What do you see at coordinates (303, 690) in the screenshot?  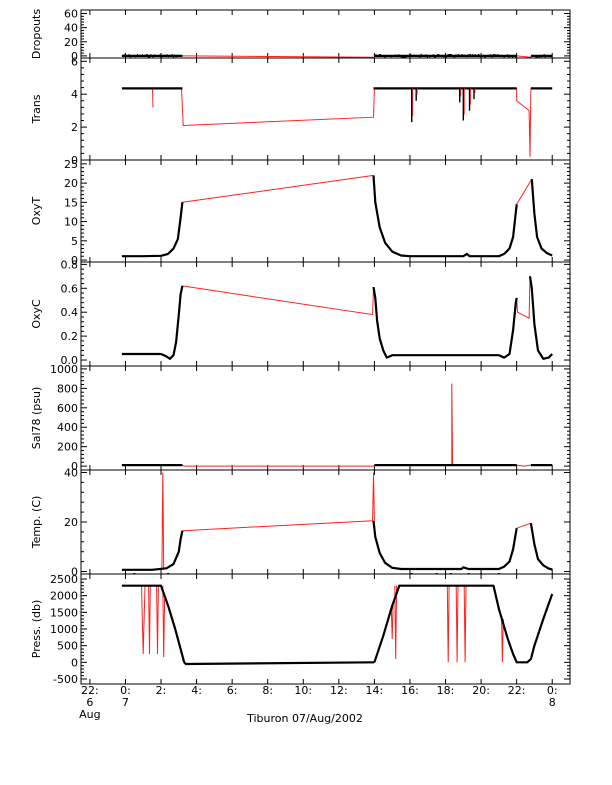 I see `x-tick-label: 10:` at bounding box center [303, 690].